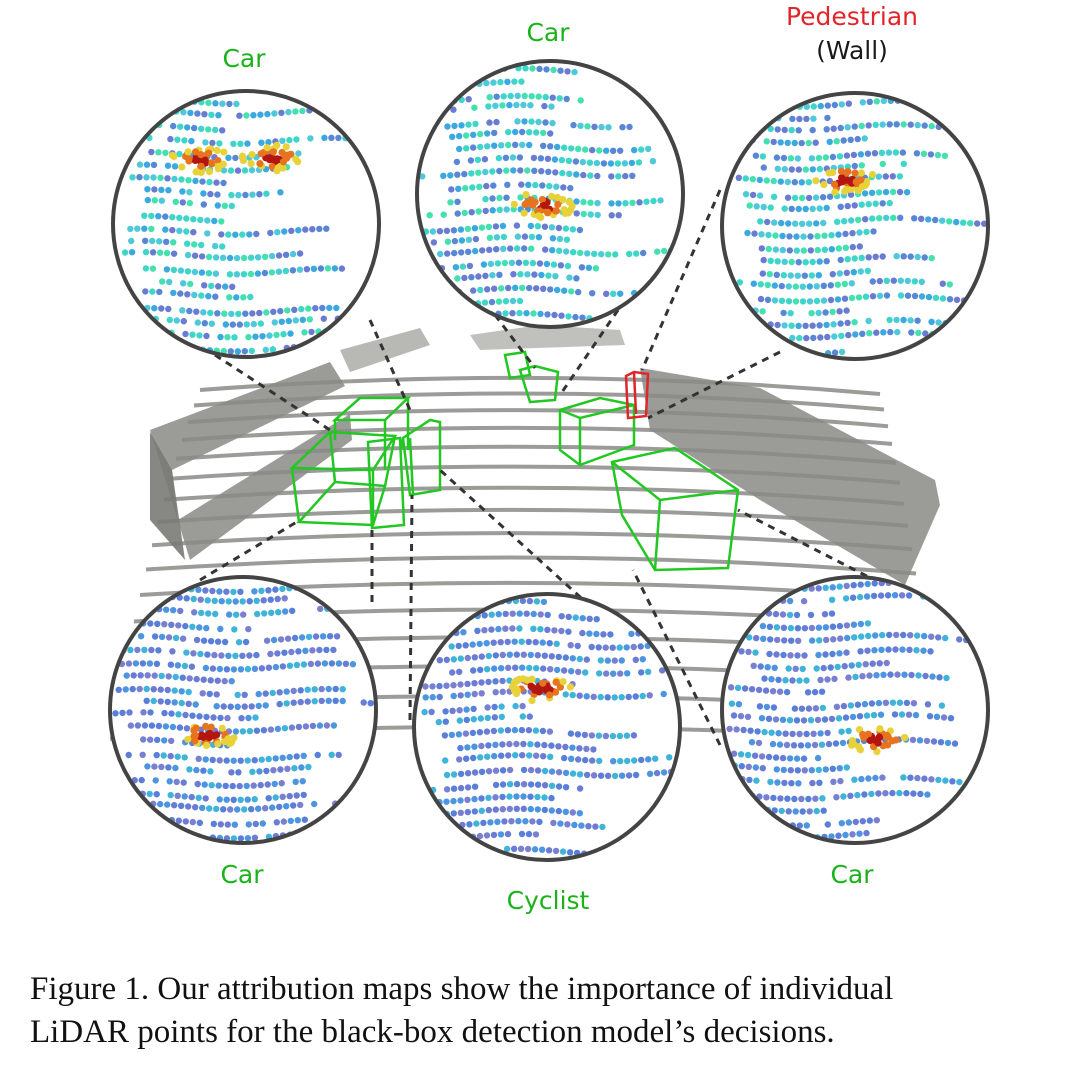 This screenshot has height=1070, width=1086. Describe the element at coordinates (855, 710) in the screenshot. I see `zoom-circle-bottom-right` at that location.